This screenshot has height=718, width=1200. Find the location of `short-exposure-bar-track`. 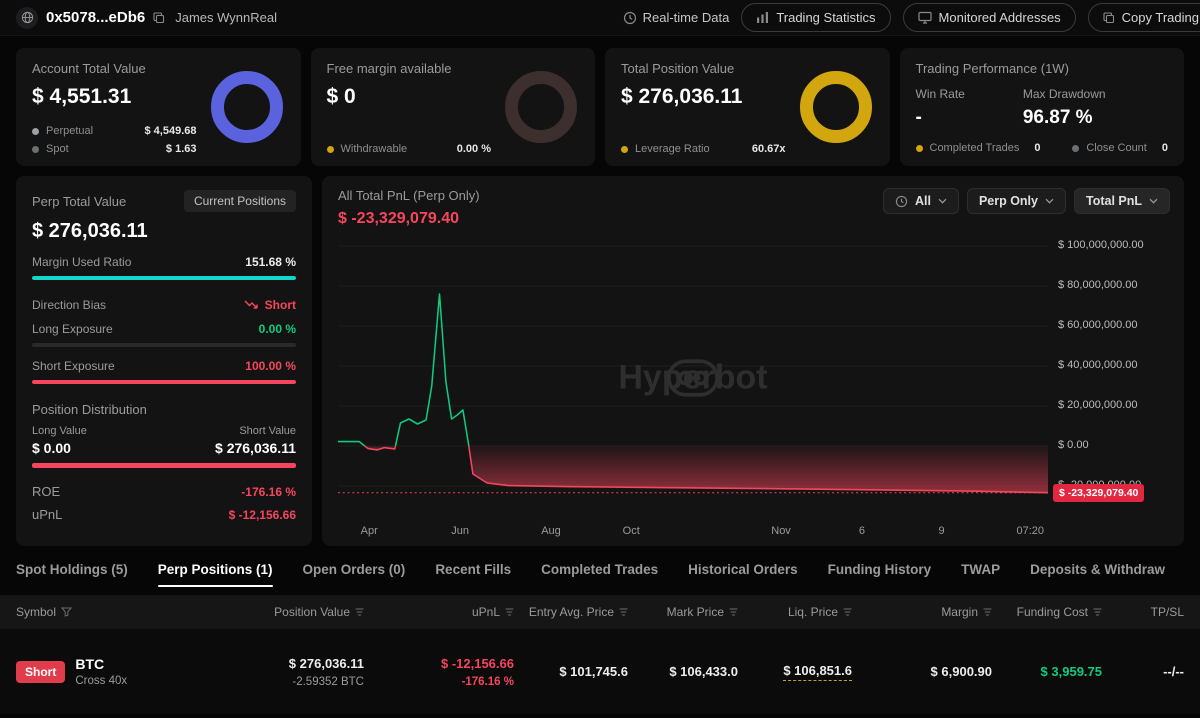

short-exposure-bar-track is located at coordinates (164, 382).